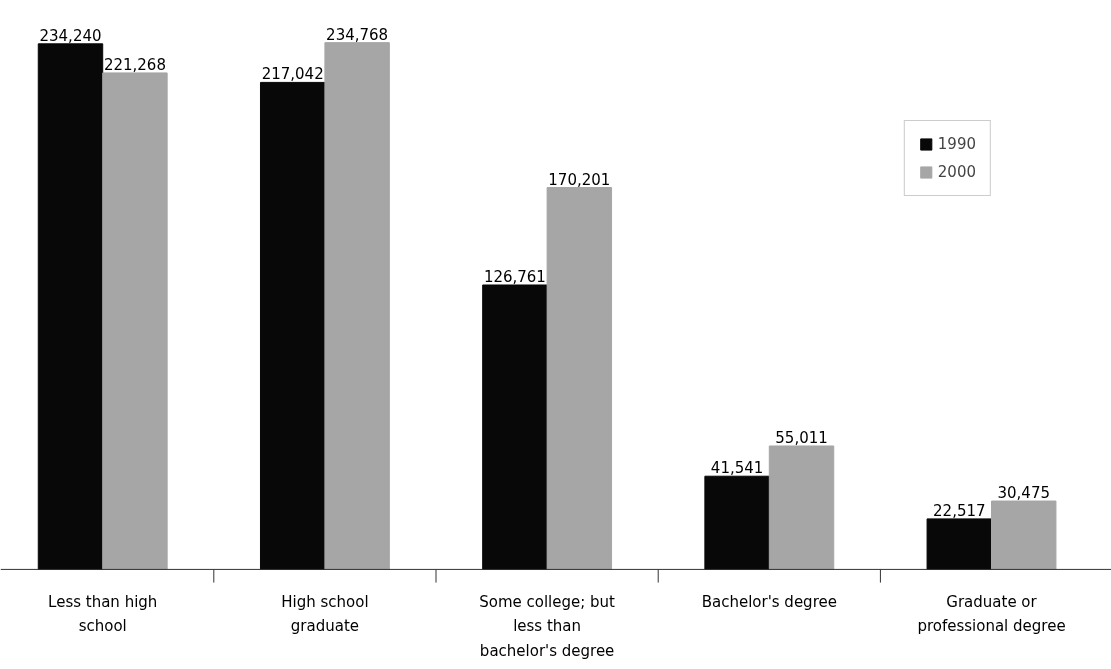  Describe the element at coordinates (70, 35) in the screenshot. I see `data-label: 234,240` at that location.